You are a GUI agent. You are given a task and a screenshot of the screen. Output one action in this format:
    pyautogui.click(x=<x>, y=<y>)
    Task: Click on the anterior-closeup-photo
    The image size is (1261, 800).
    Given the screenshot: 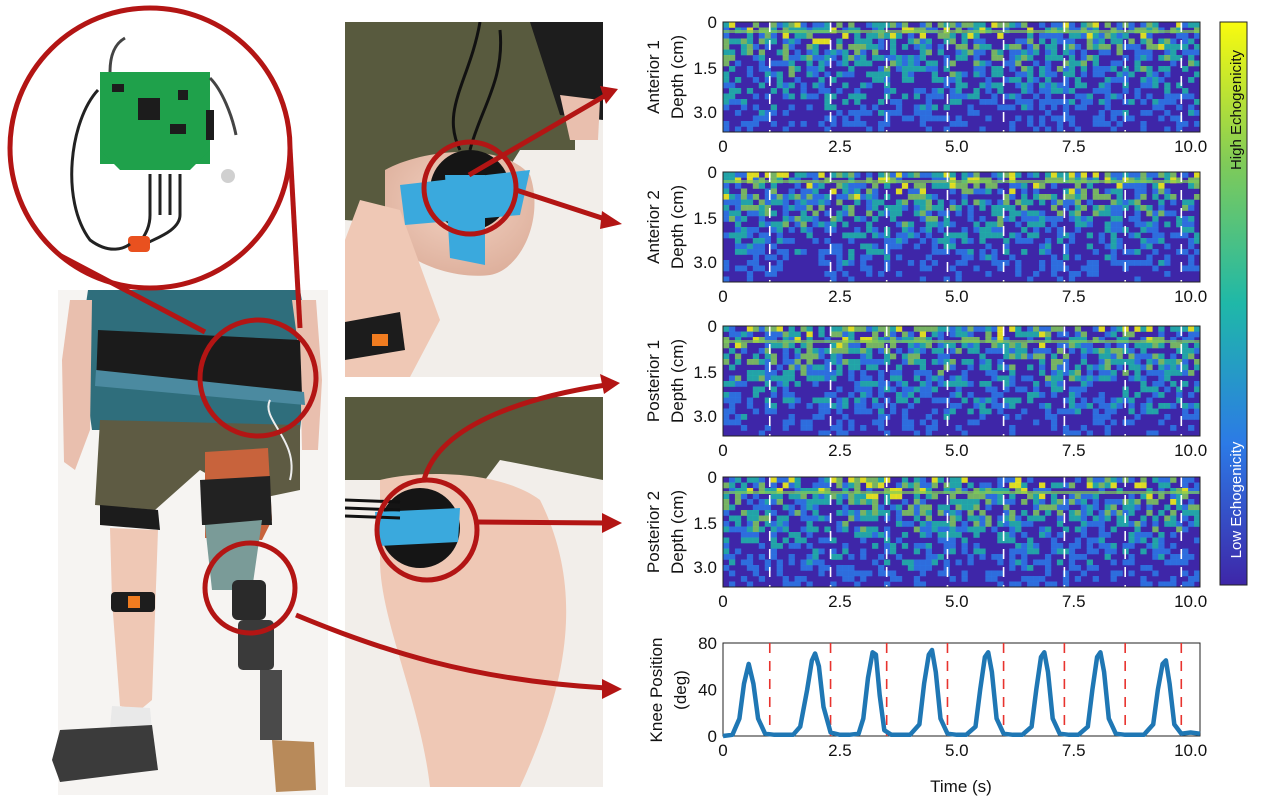 What is the action you would take?
    pyautogui.click(x=483, y=199)
    